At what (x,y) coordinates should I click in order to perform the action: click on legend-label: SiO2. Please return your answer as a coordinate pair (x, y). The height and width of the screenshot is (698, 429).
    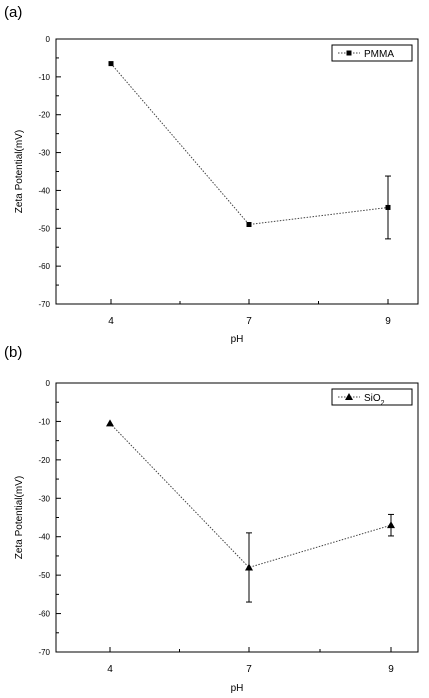
    Looking at the image, I should click on (374, 400).